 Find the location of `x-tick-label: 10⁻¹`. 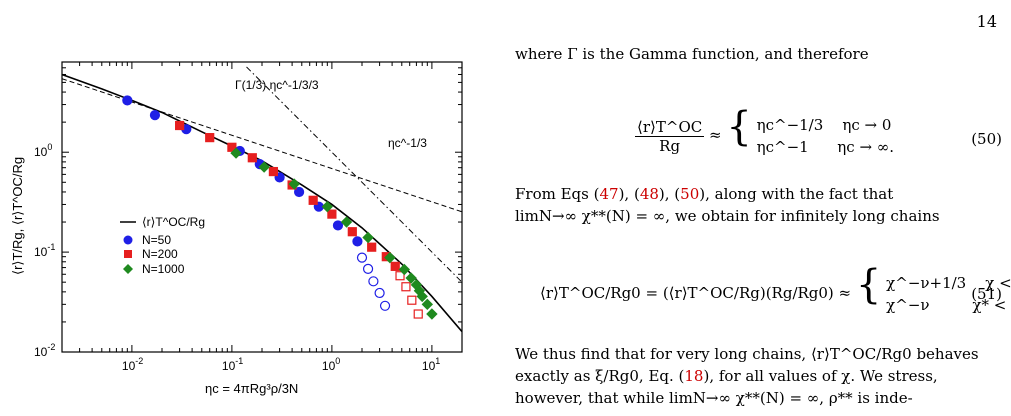

x-tick-label: 10⁻¹ is located at coordinates (232, 364).